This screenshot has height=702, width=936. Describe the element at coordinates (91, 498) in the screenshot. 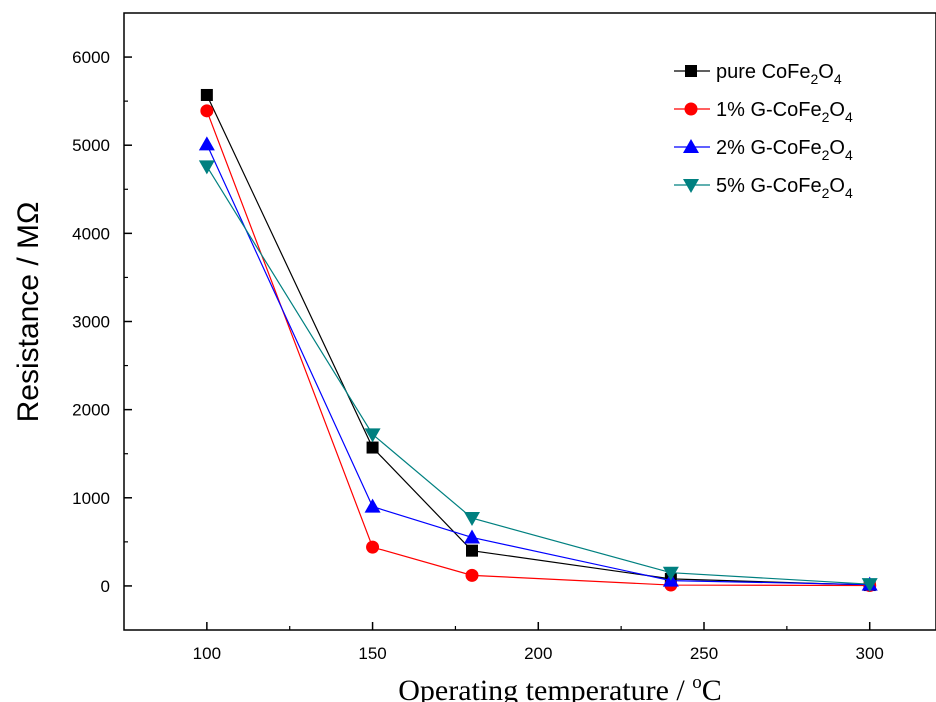

I see `y-tick-label: 1000` at that location.